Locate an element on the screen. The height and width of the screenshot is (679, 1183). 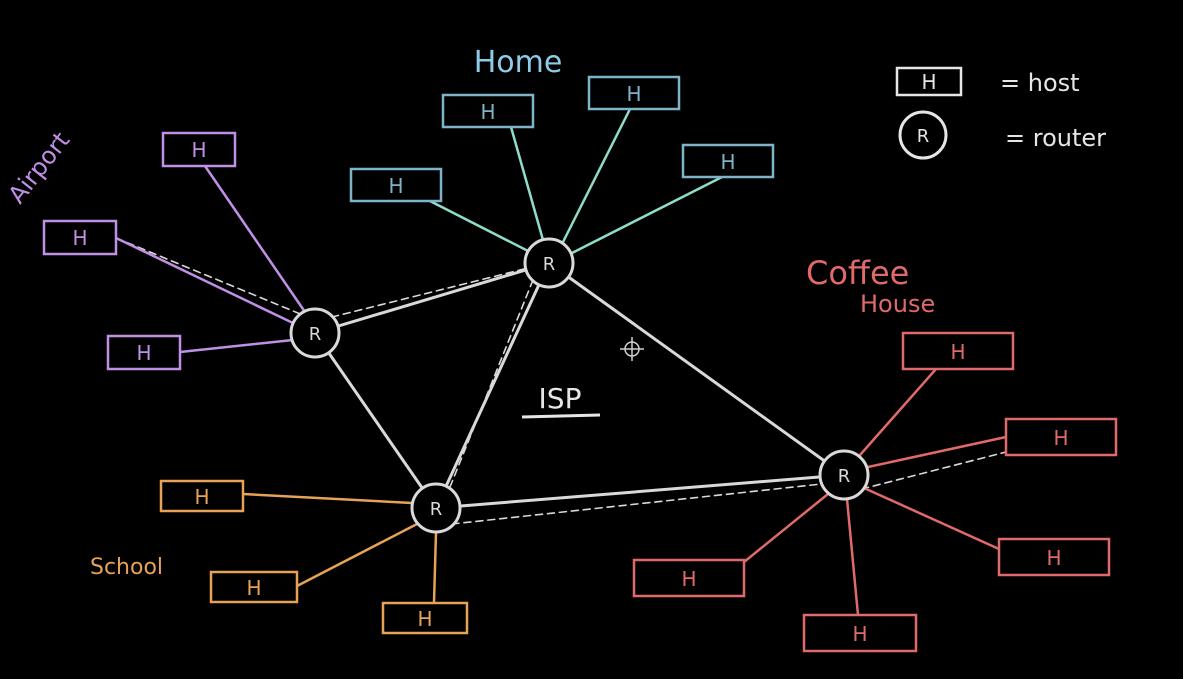
host-coffee-1-label: H is located at coordinates (957, 352).